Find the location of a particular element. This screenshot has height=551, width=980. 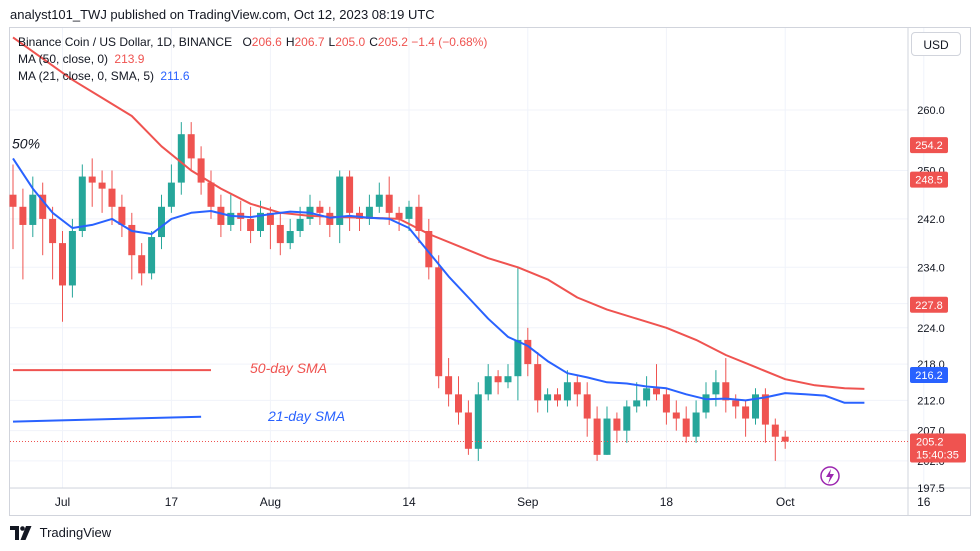

price-tick-label: 260.0 is located at coordinates (931, 111).